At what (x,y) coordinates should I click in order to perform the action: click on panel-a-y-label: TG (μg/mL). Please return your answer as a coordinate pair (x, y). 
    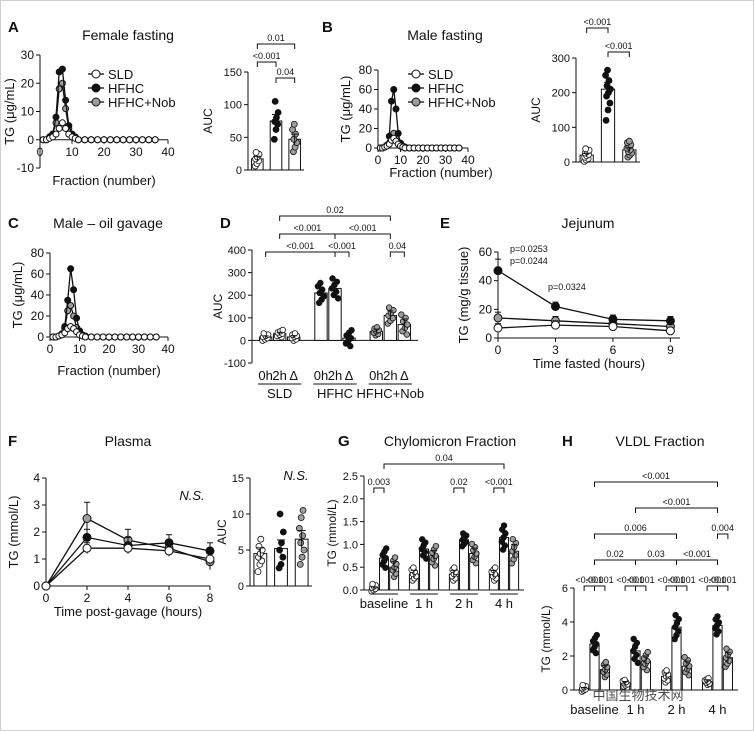
    Looking at the image, I should click on (9, 111).